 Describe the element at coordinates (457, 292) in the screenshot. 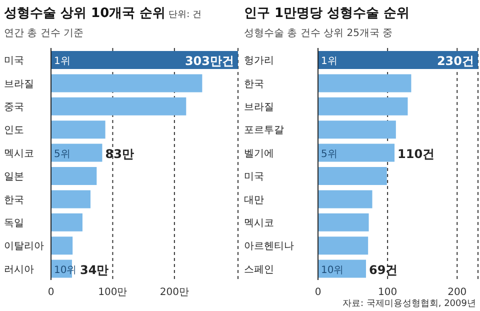

I see `x-tick-label: 200` at that location.